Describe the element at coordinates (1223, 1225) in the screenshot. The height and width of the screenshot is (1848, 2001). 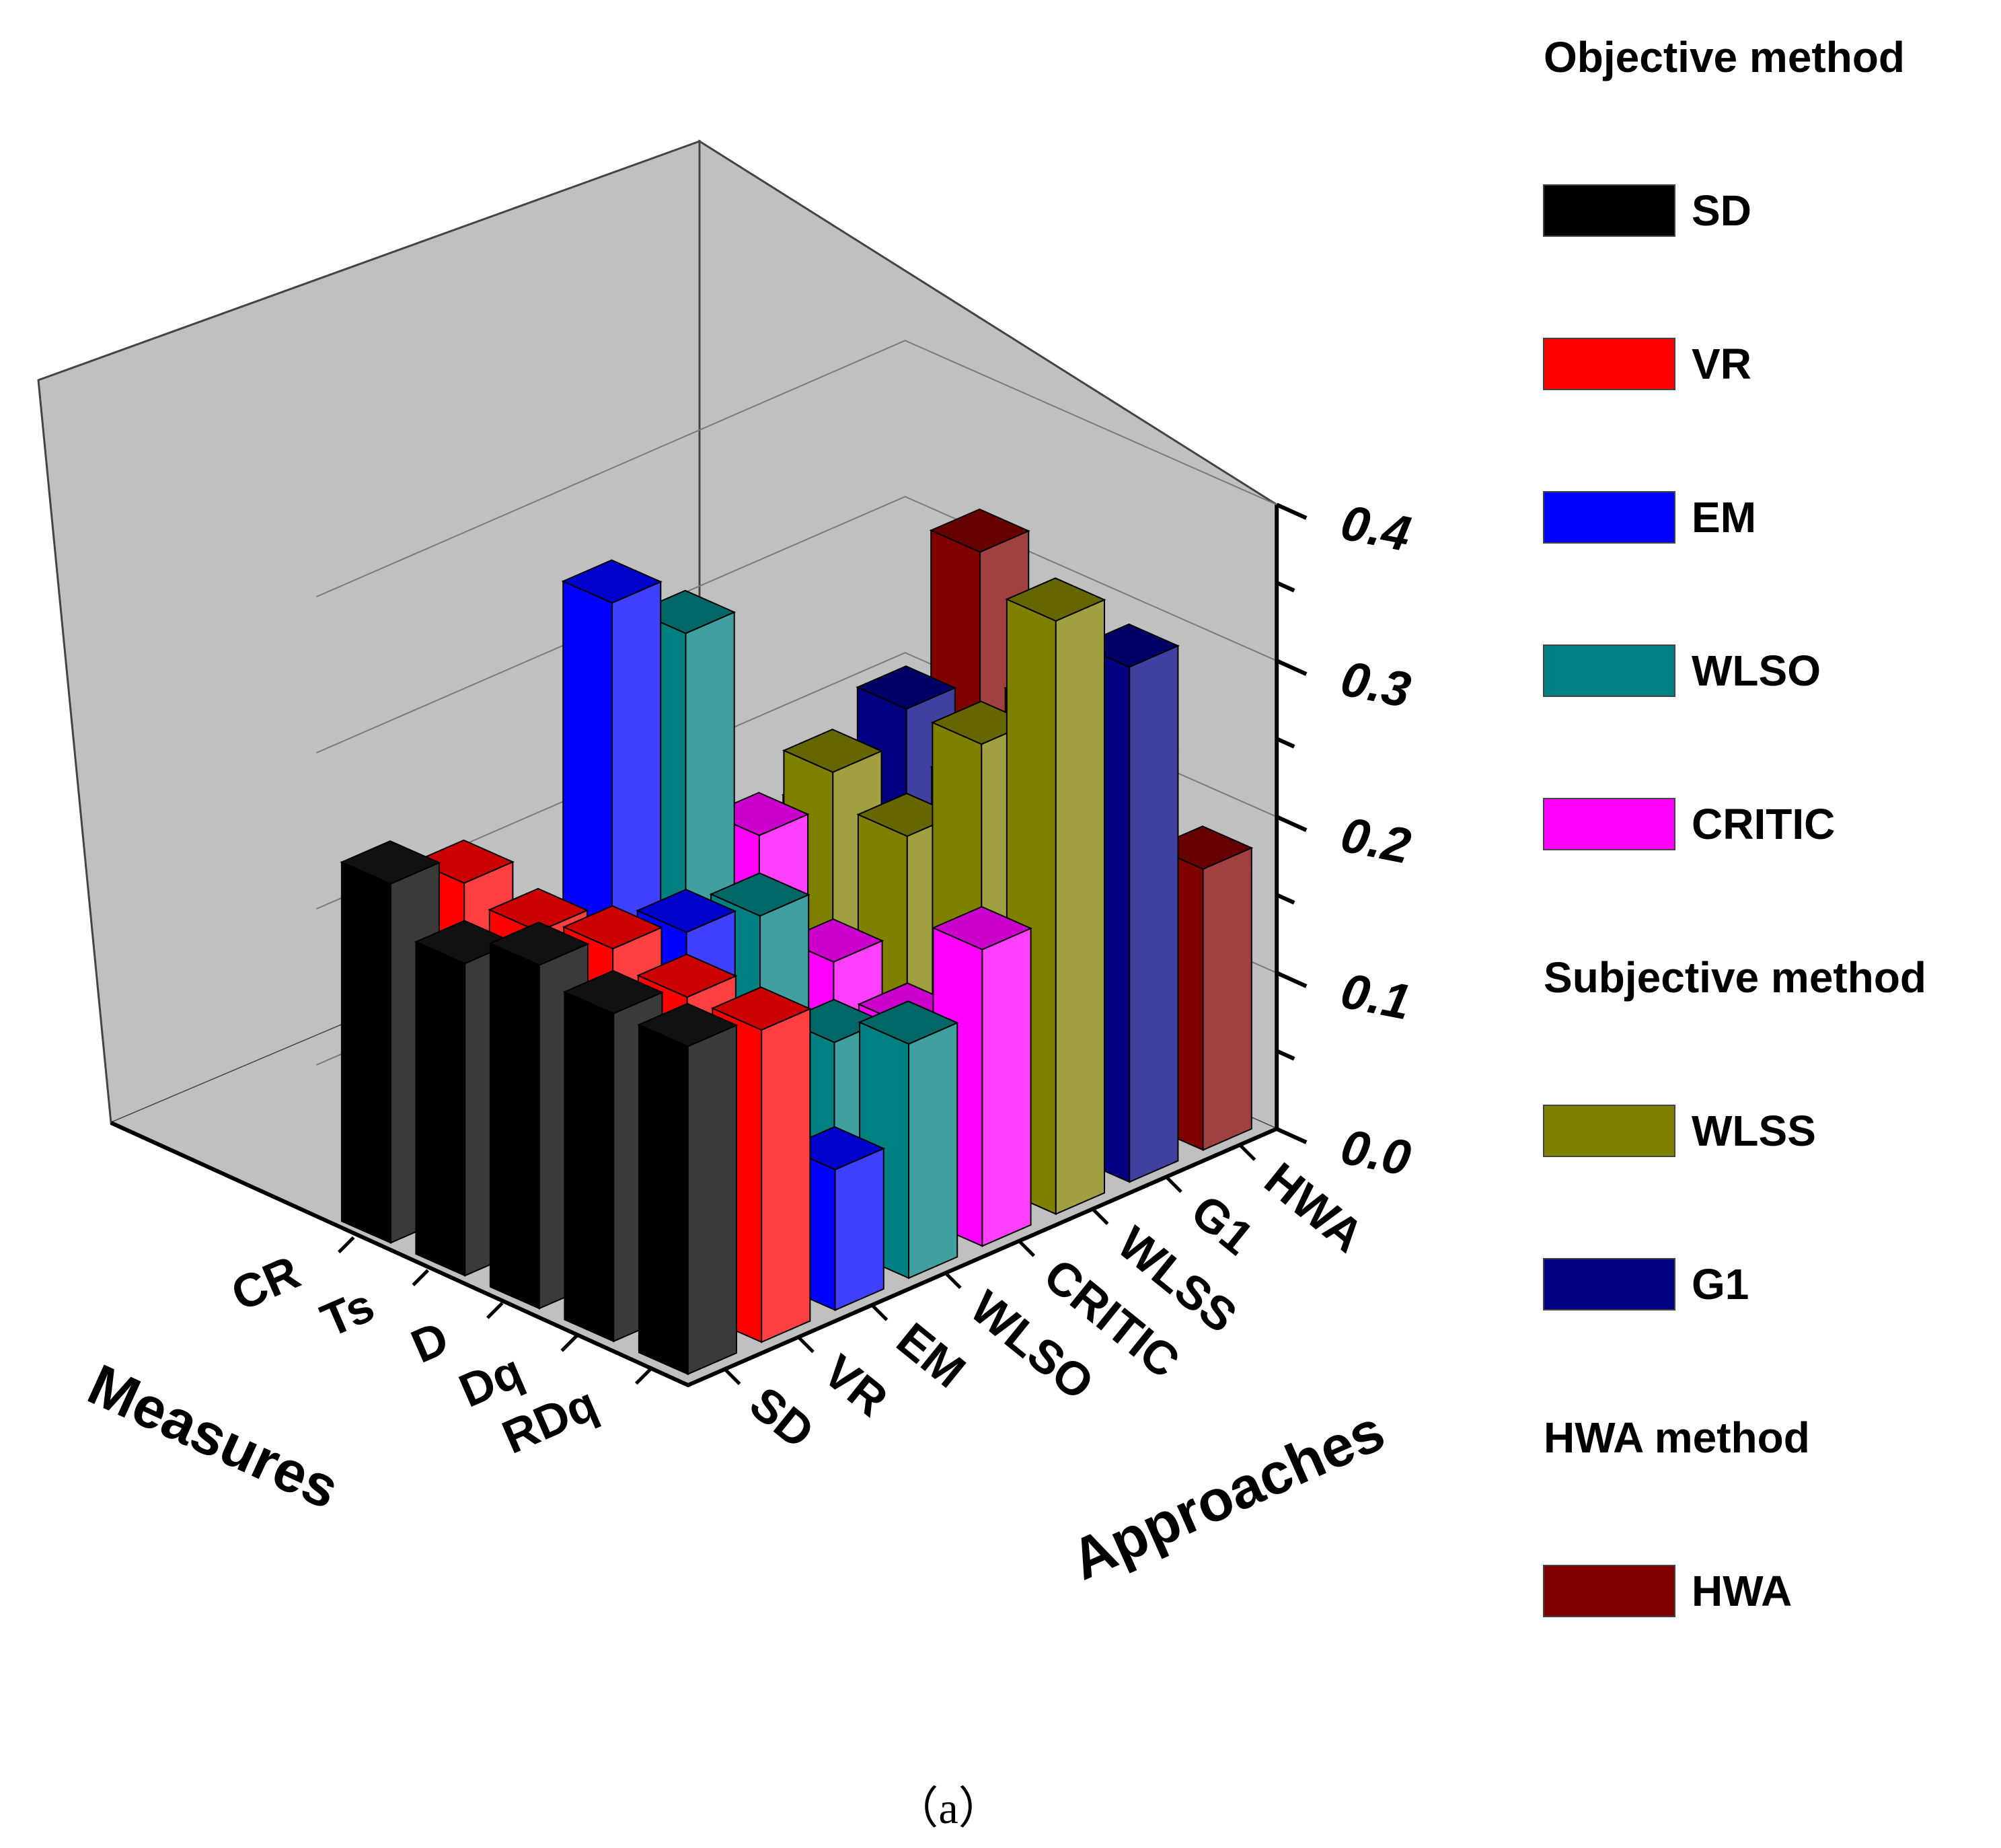
I see `approach-label: G1` at that location.